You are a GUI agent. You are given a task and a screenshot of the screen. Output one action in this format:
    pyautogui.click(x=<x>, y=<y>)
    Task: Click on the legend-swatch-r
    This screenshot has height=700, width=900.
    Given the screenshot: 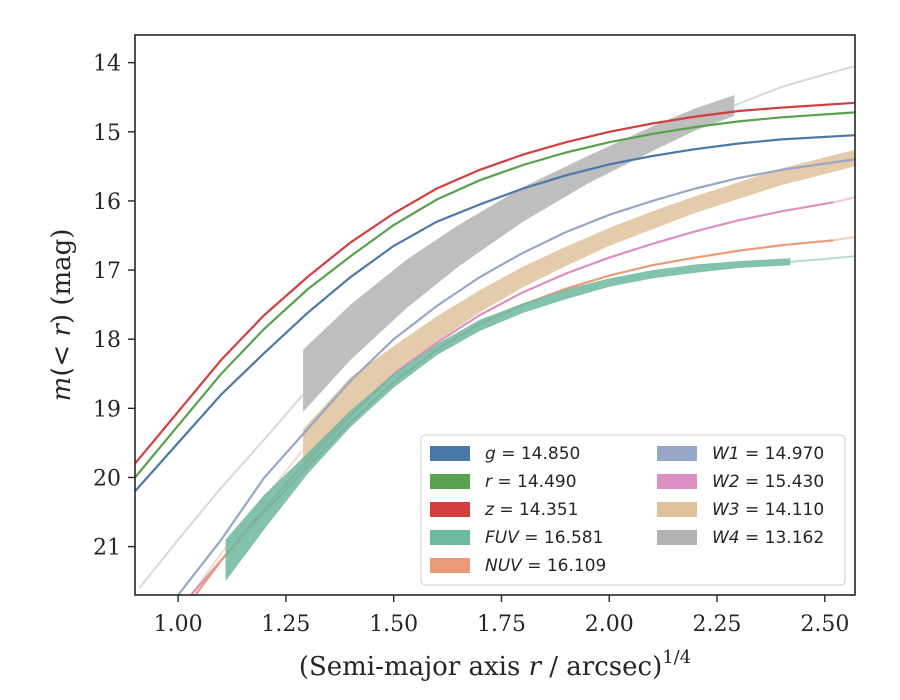 What is the action you would take?
    pyautogui.click(x=450, y=481)
    